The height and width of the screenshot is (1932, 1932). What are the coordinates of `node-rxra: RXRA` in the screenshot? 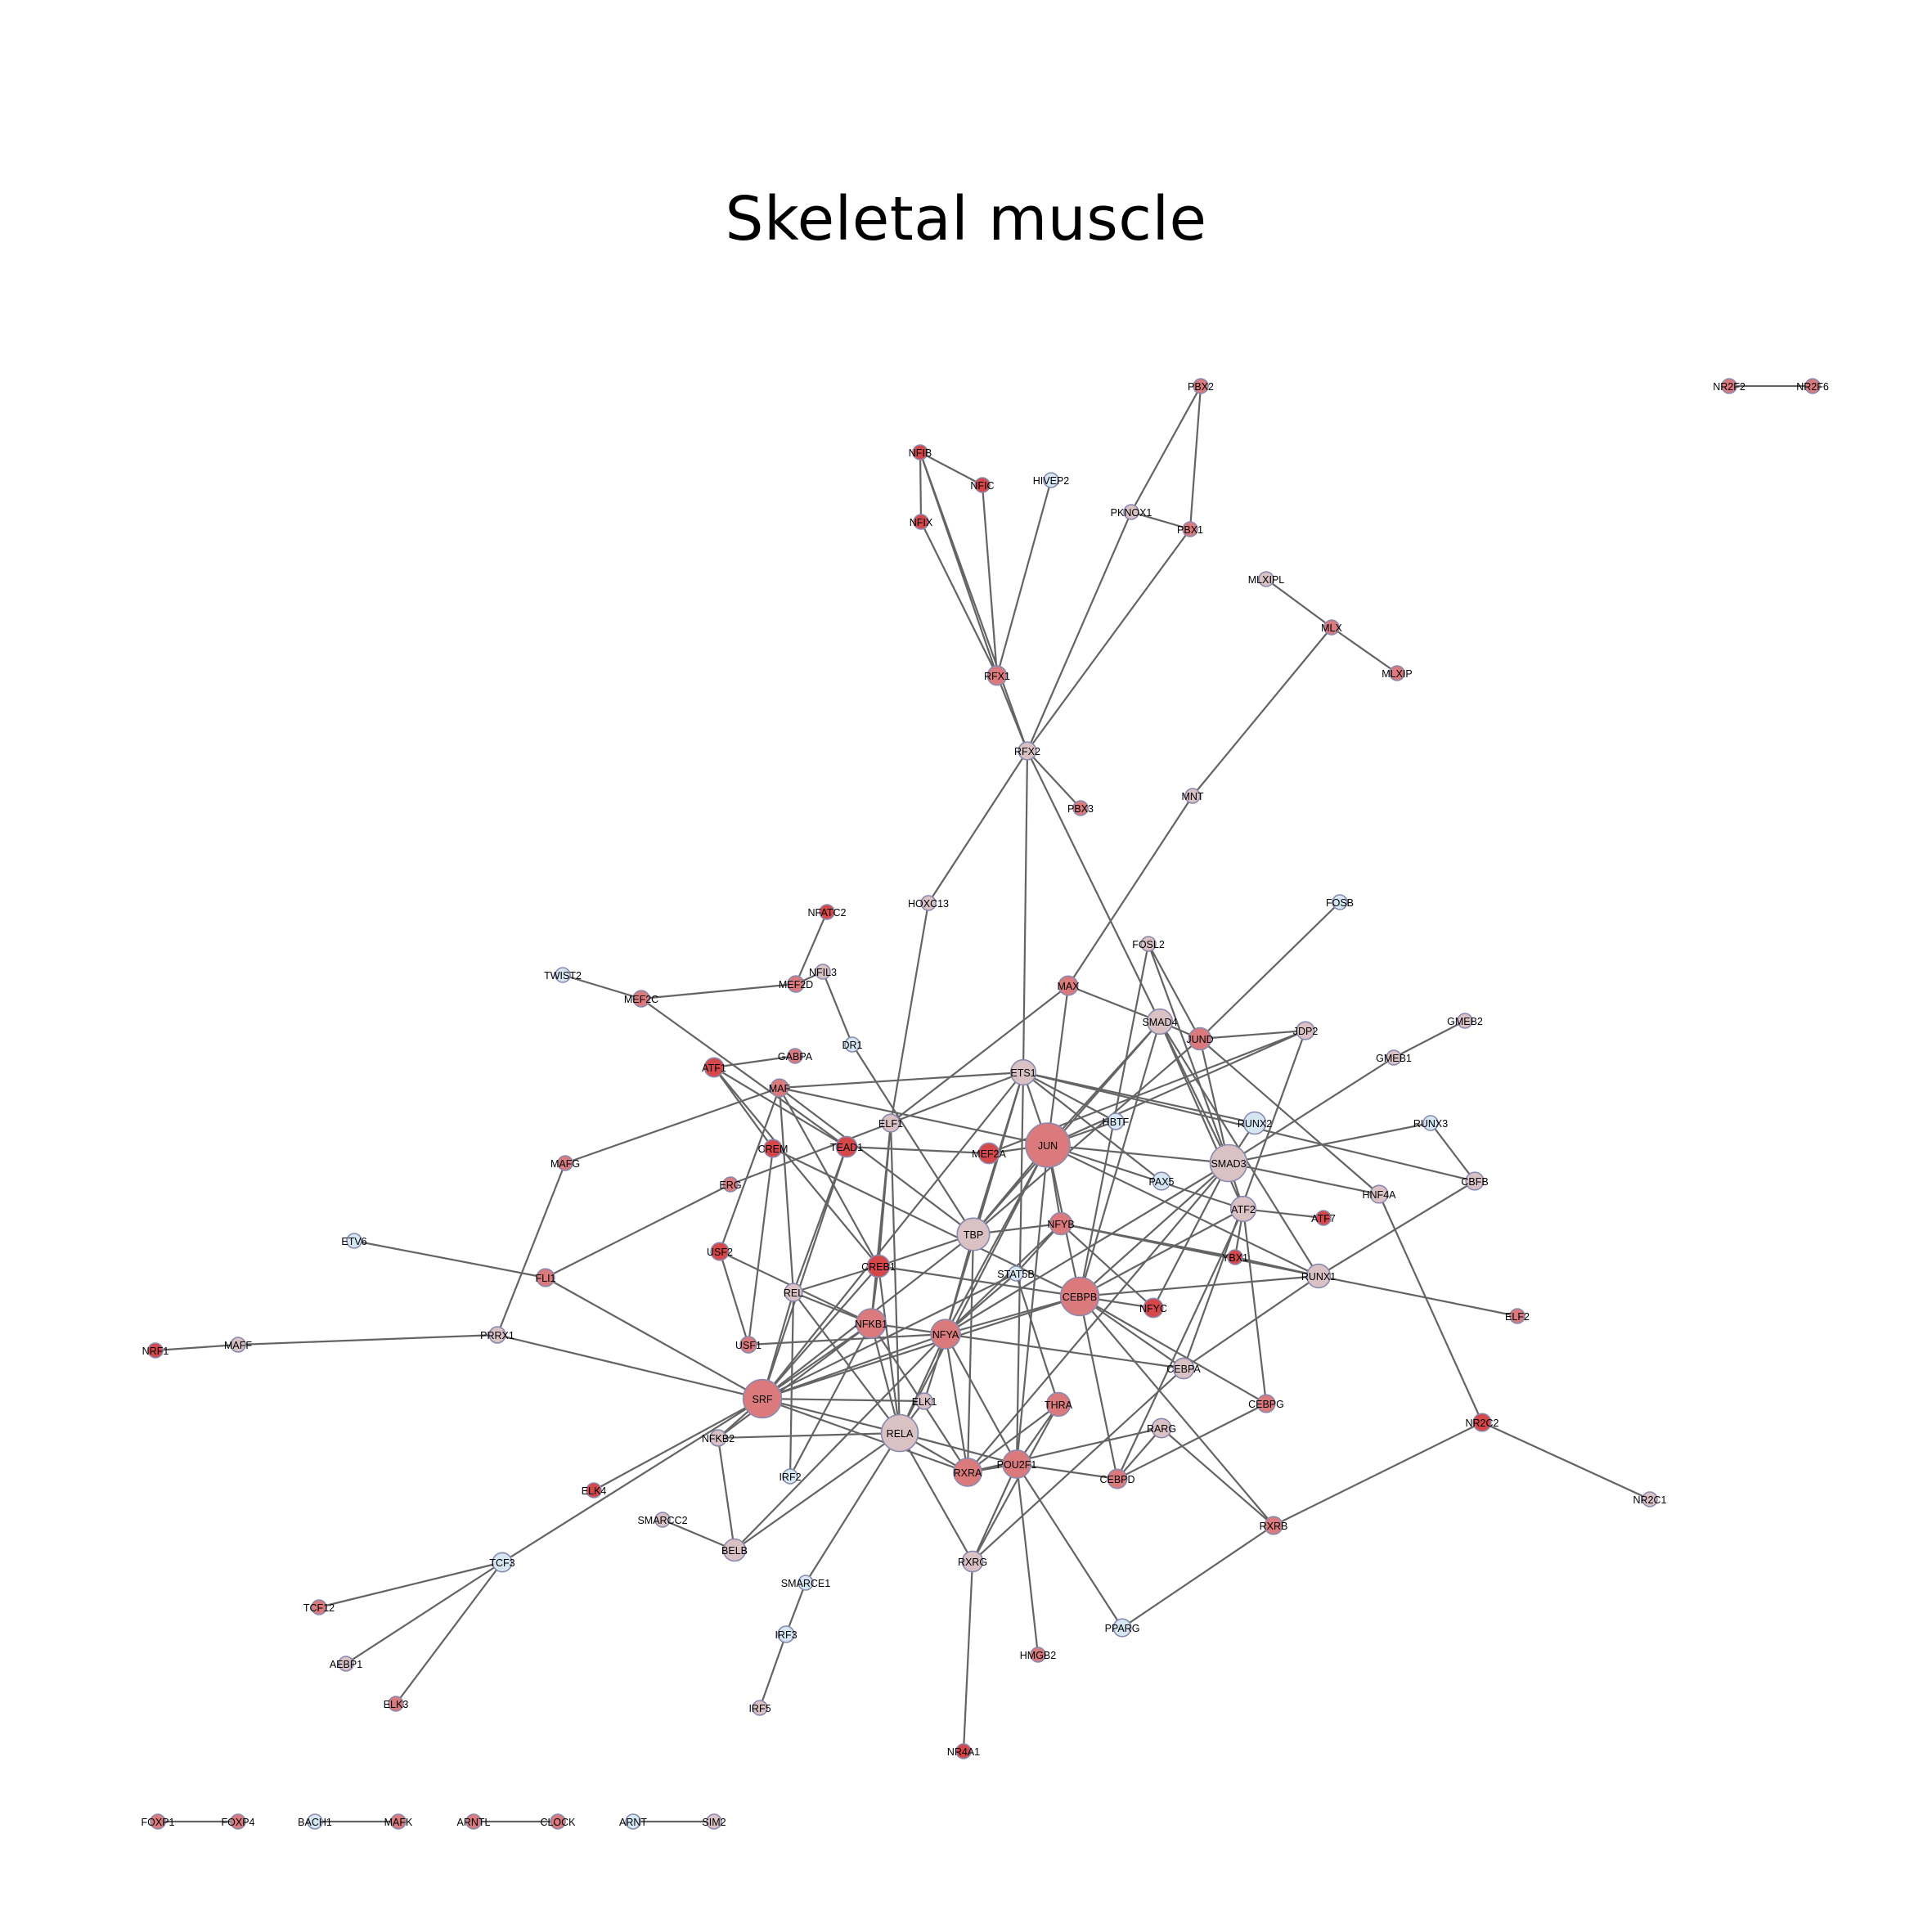 It's located at (967, 1473).